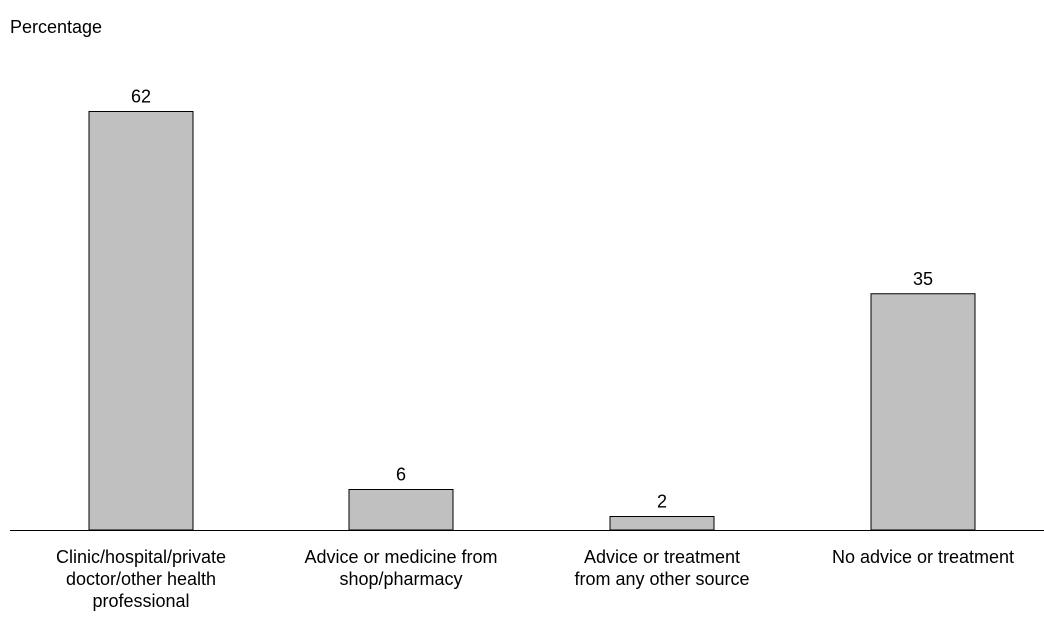 The height and width of the screenshot is (623, 1044). I want to click on data-label: 35, so click(923, 279).